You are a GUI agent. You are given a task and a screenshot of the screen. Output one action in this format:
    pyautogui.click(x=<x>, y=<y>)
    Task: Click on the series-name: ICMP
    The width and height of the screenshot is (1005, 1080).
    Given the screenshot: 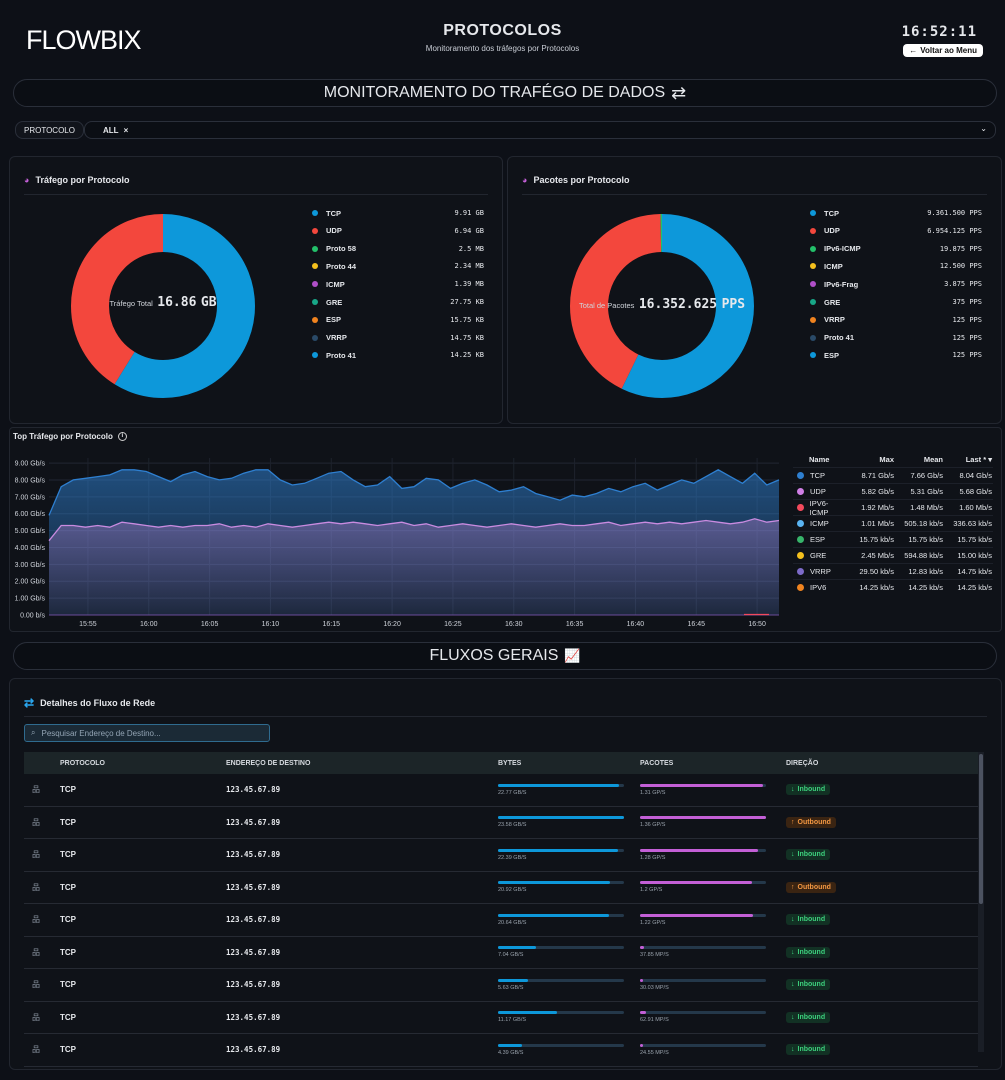 What is the action you would take?
    pyautogui.click(x=819, y=523)
    